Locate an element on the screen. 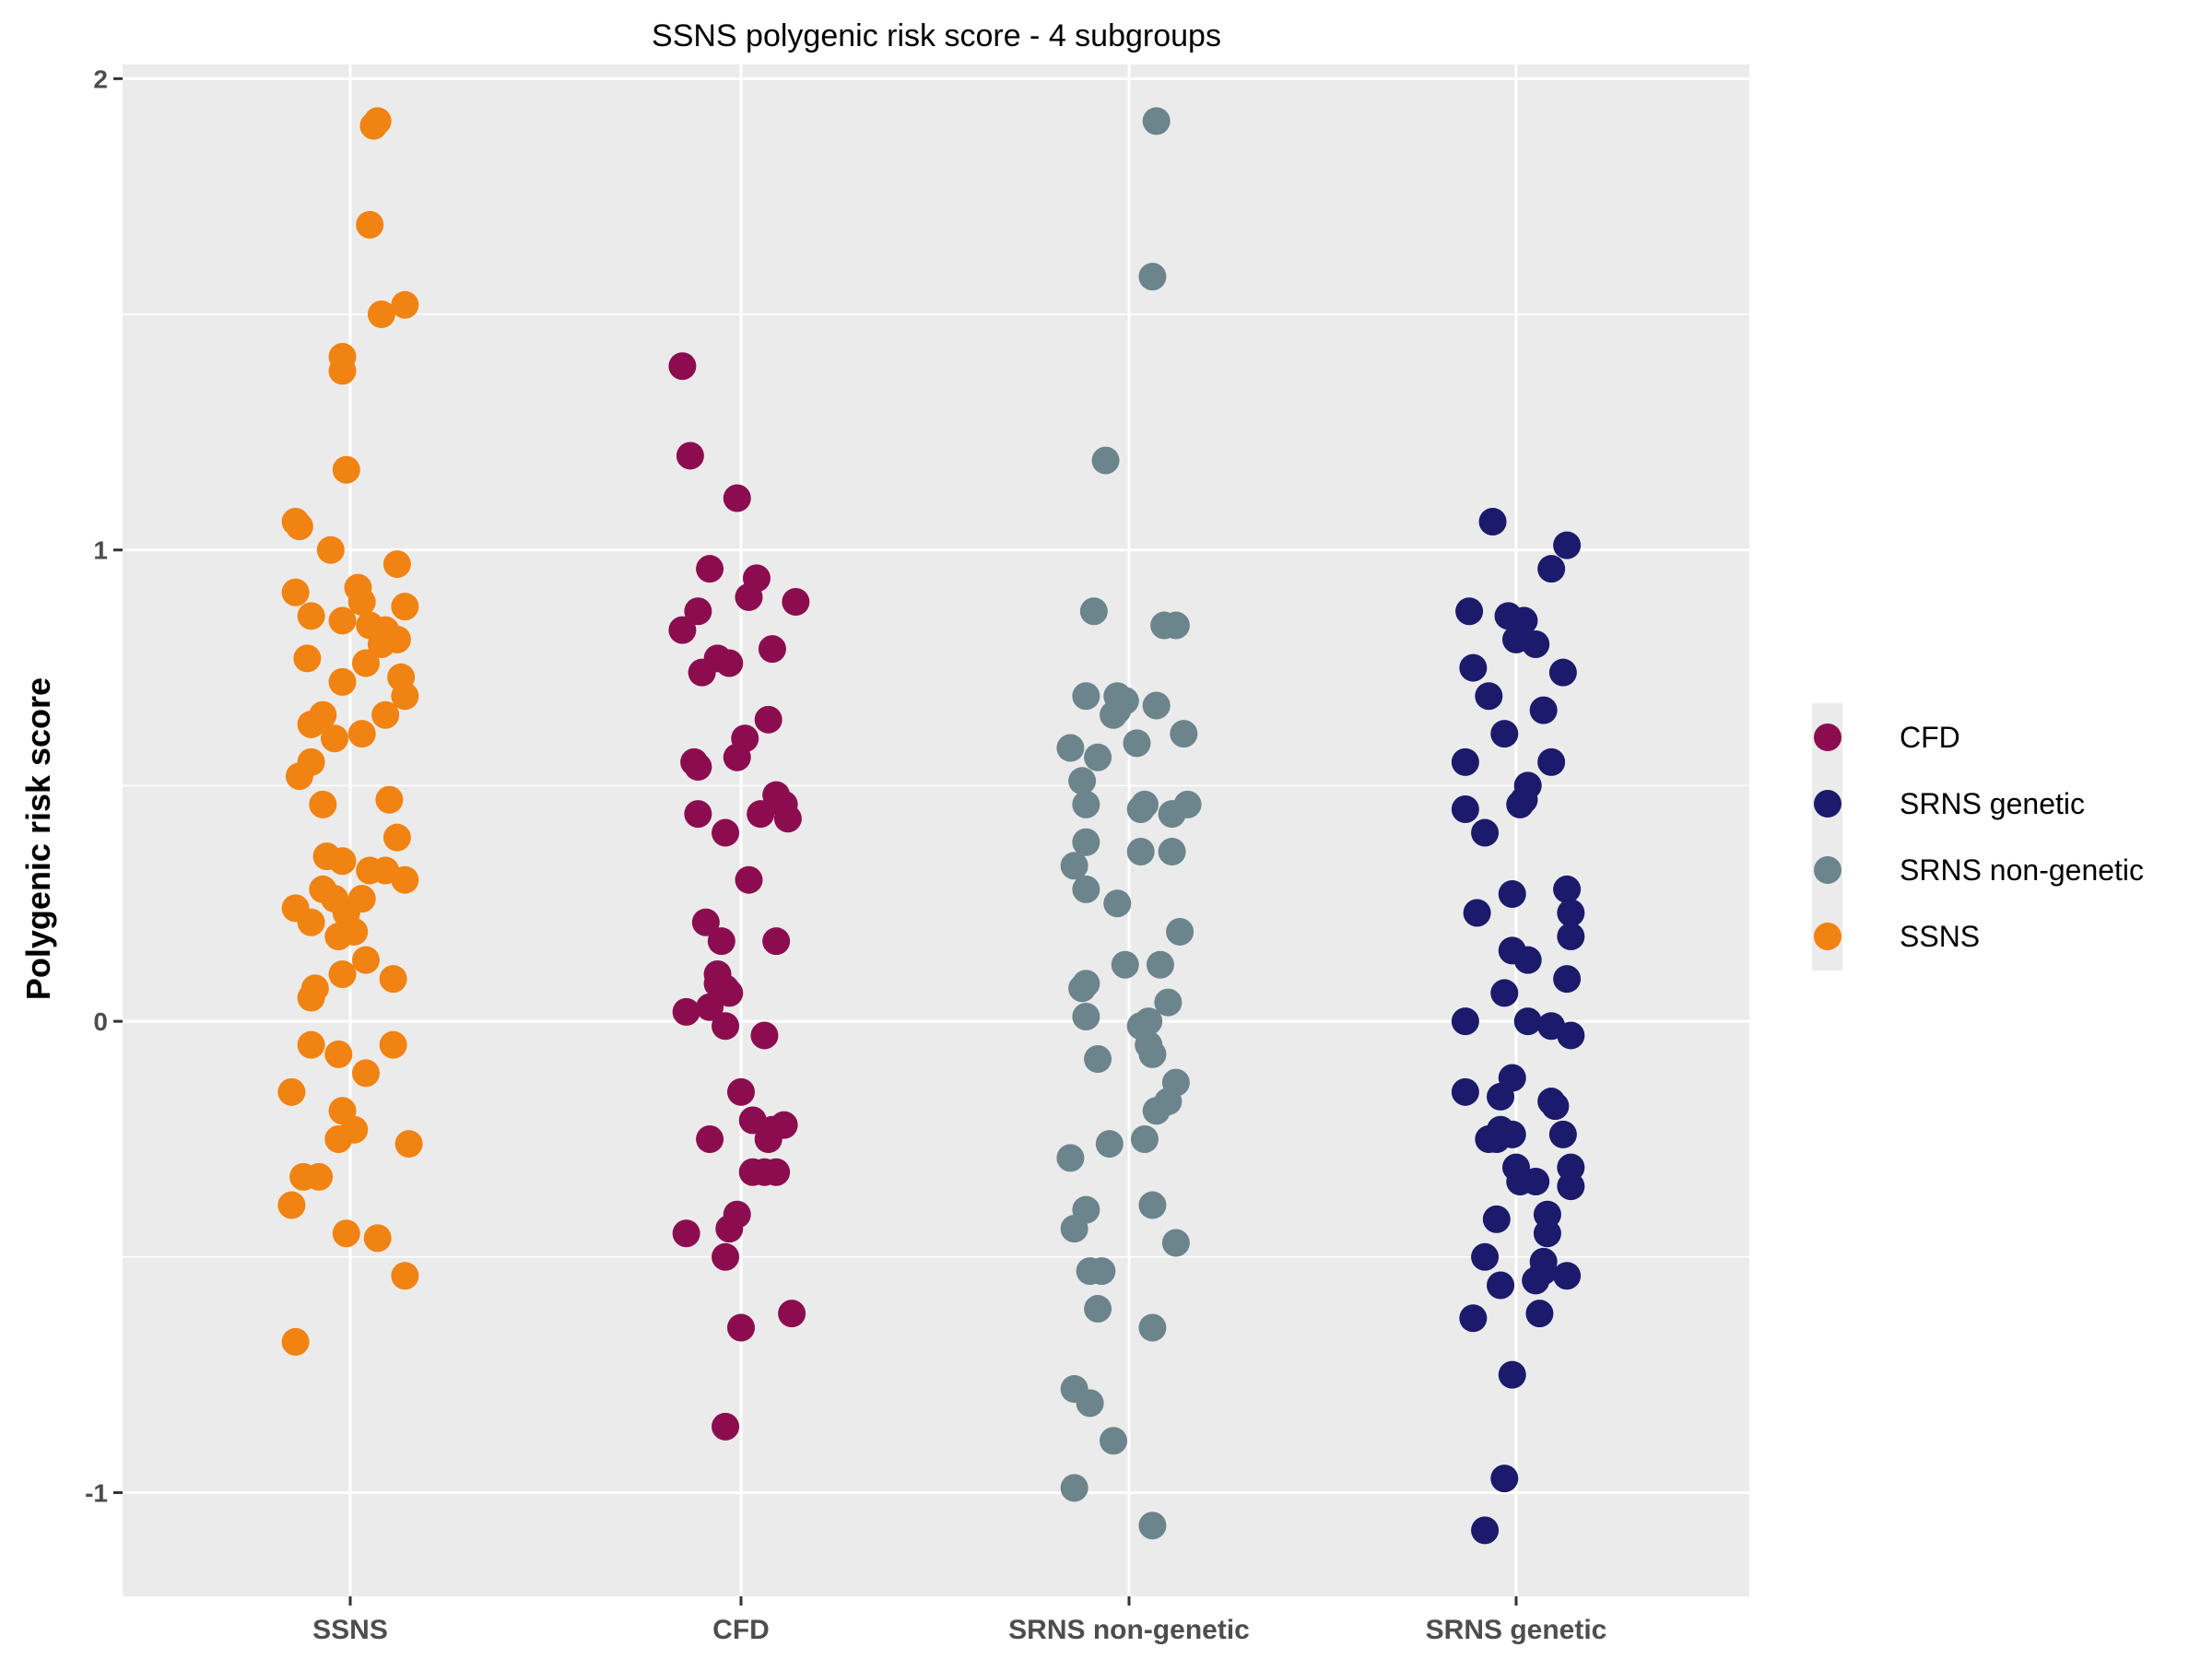 The image size is (2212, 1659). legend-item: SRNS non-genetic is located at coordinates (1979, 870).